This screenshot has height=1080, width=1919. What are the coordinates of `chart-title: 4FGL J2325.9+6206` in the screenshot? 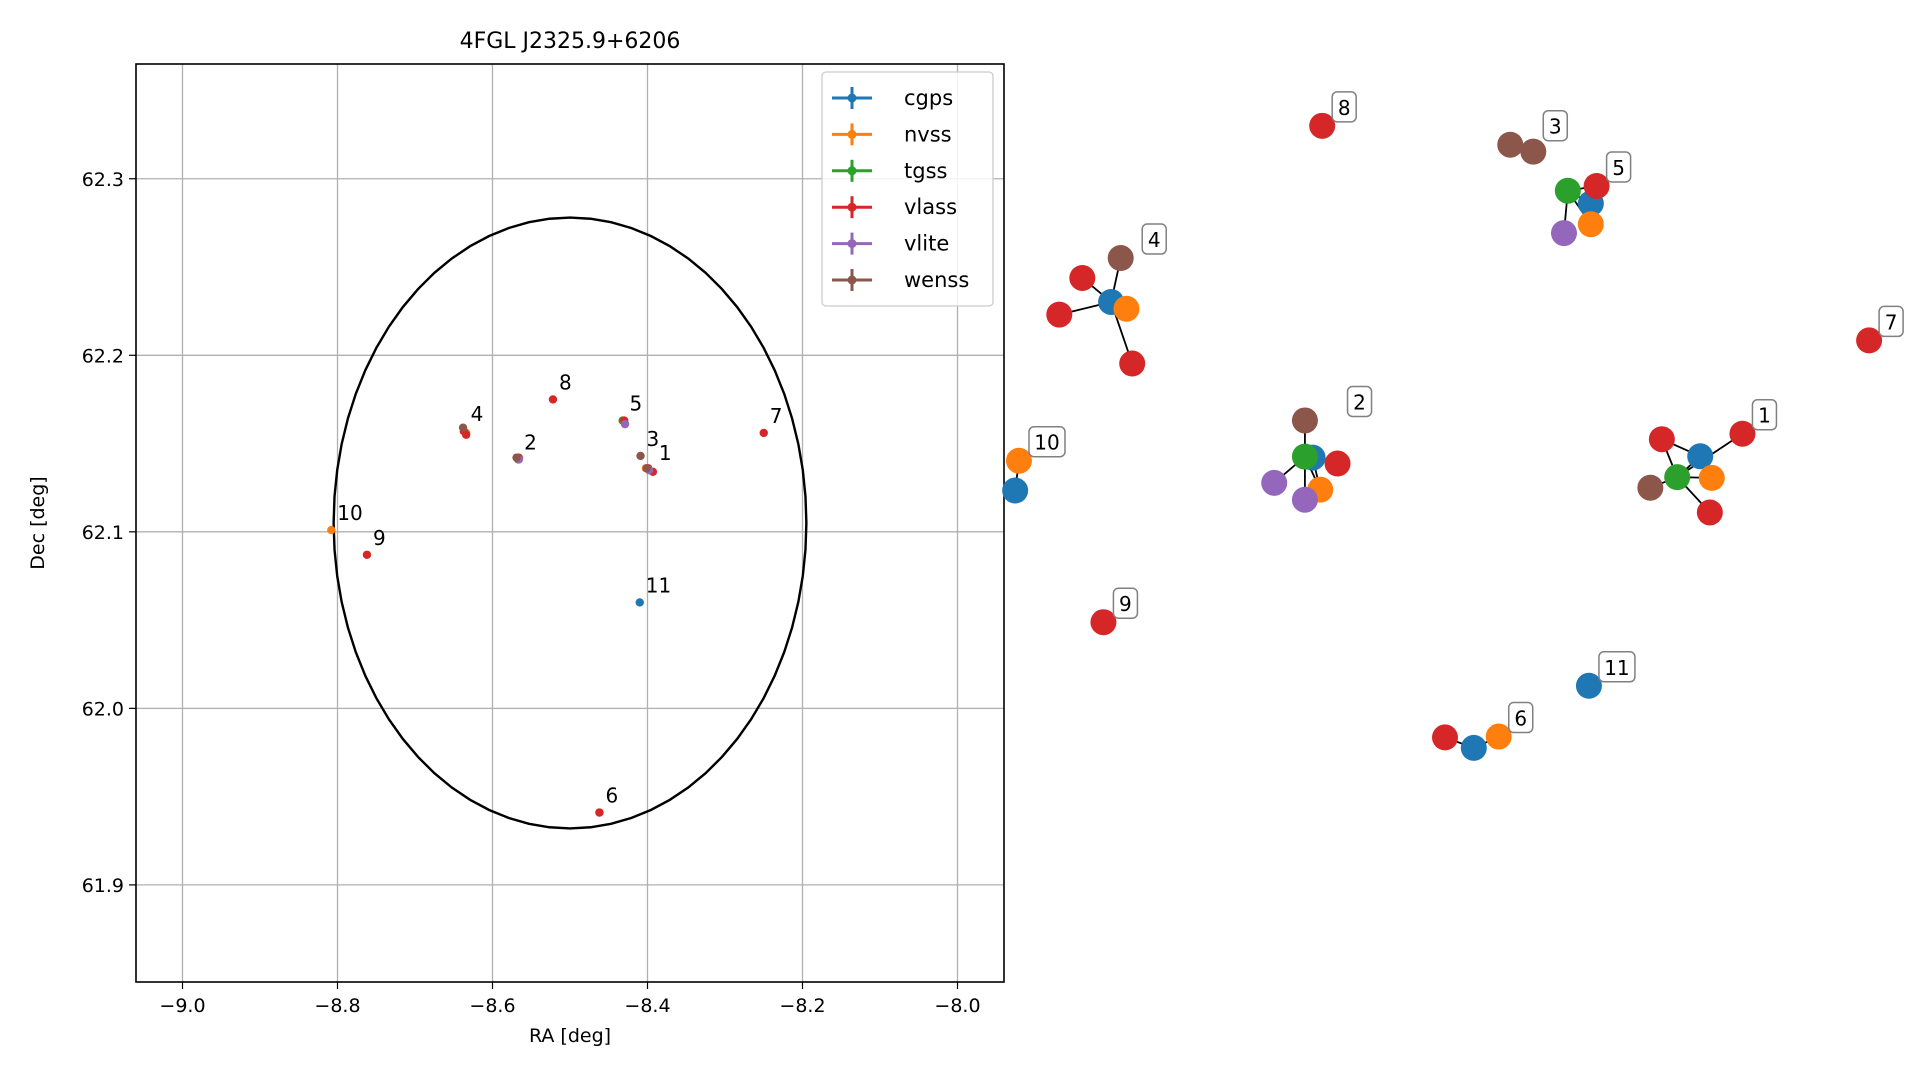 It's located at (570, 41).